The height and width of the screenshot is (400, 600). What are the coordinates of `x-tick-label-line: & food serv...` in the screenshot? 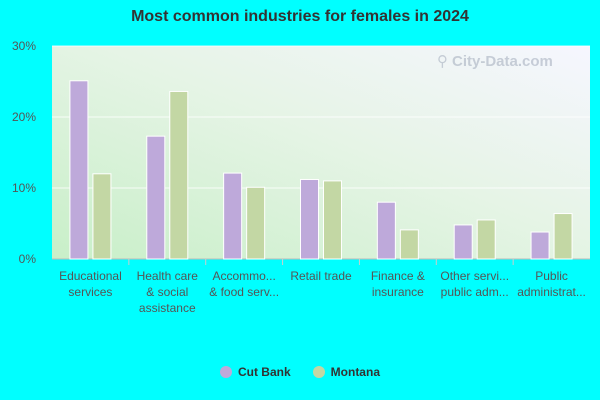 It's located at (244, 292).